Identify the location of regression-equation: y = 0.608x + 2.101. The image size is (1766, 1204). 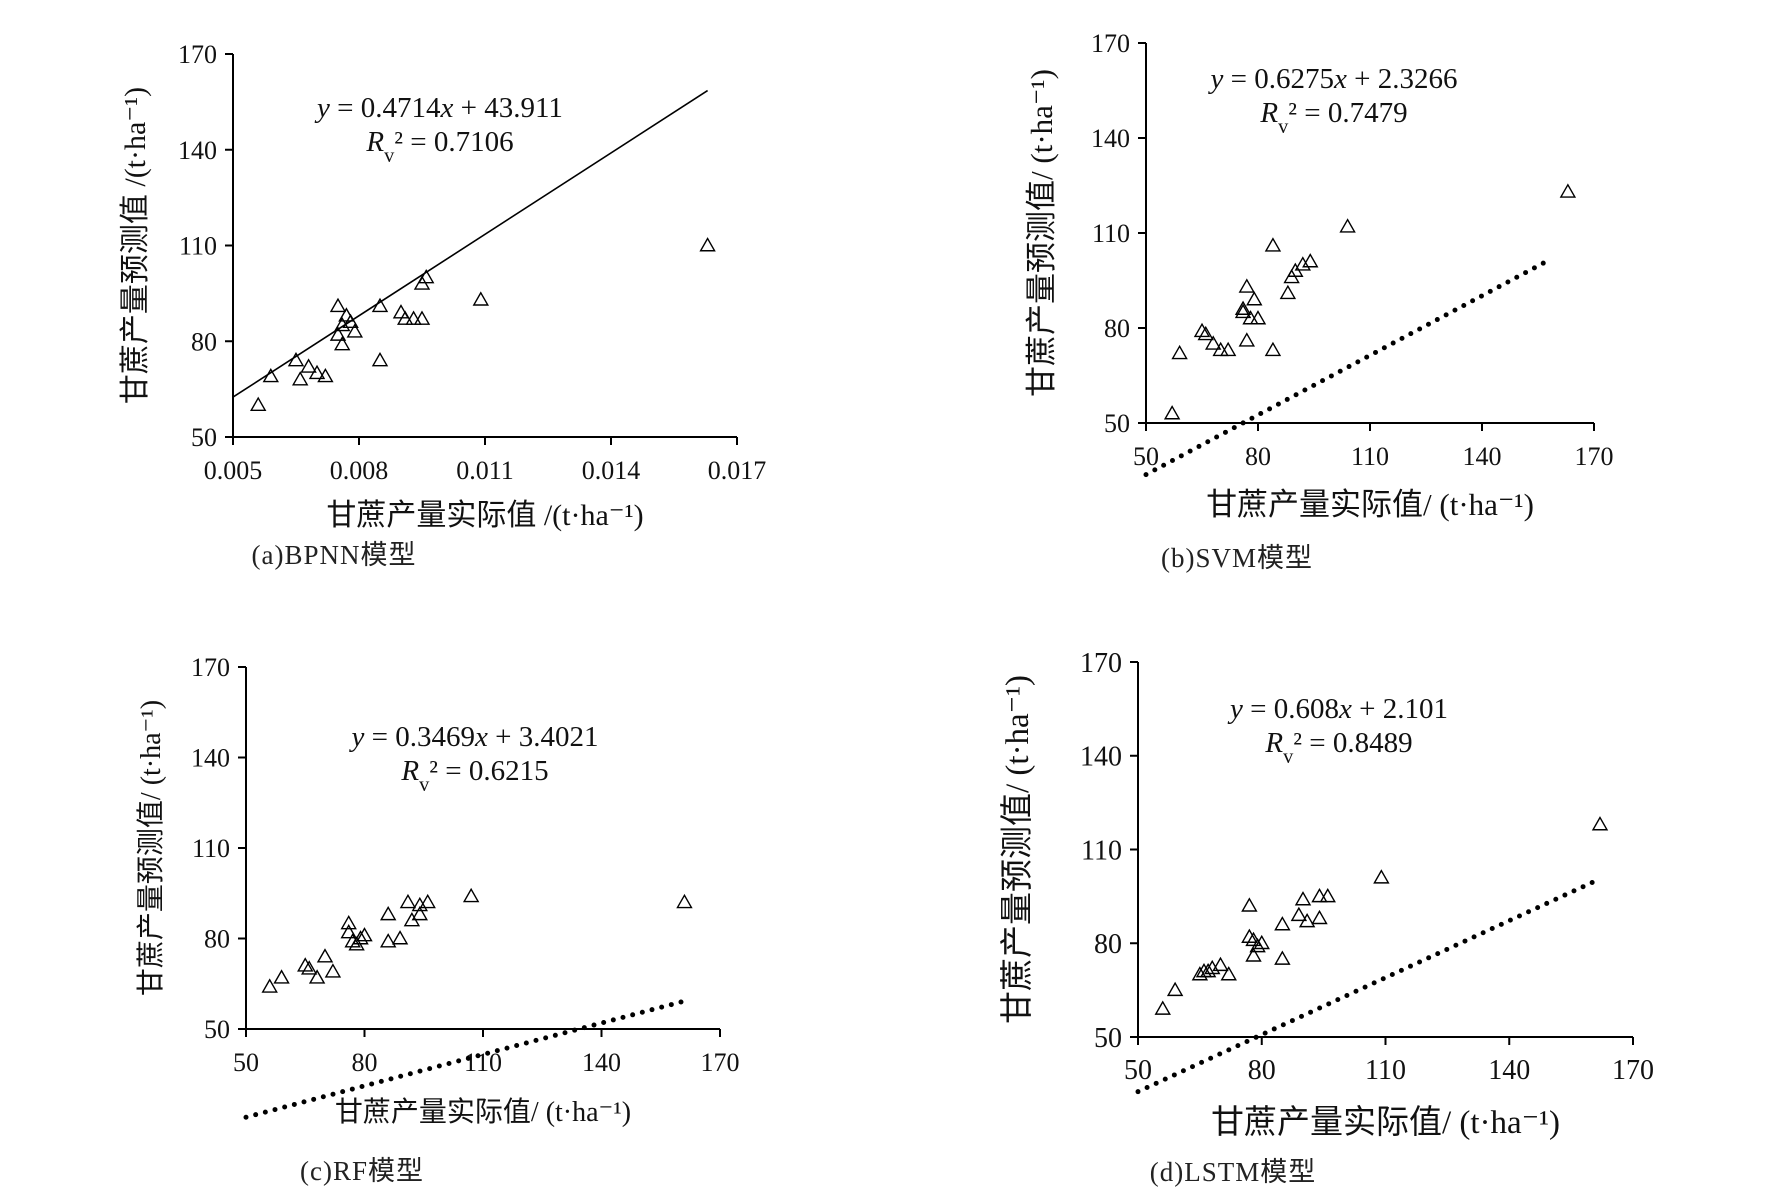
(1337, 709).